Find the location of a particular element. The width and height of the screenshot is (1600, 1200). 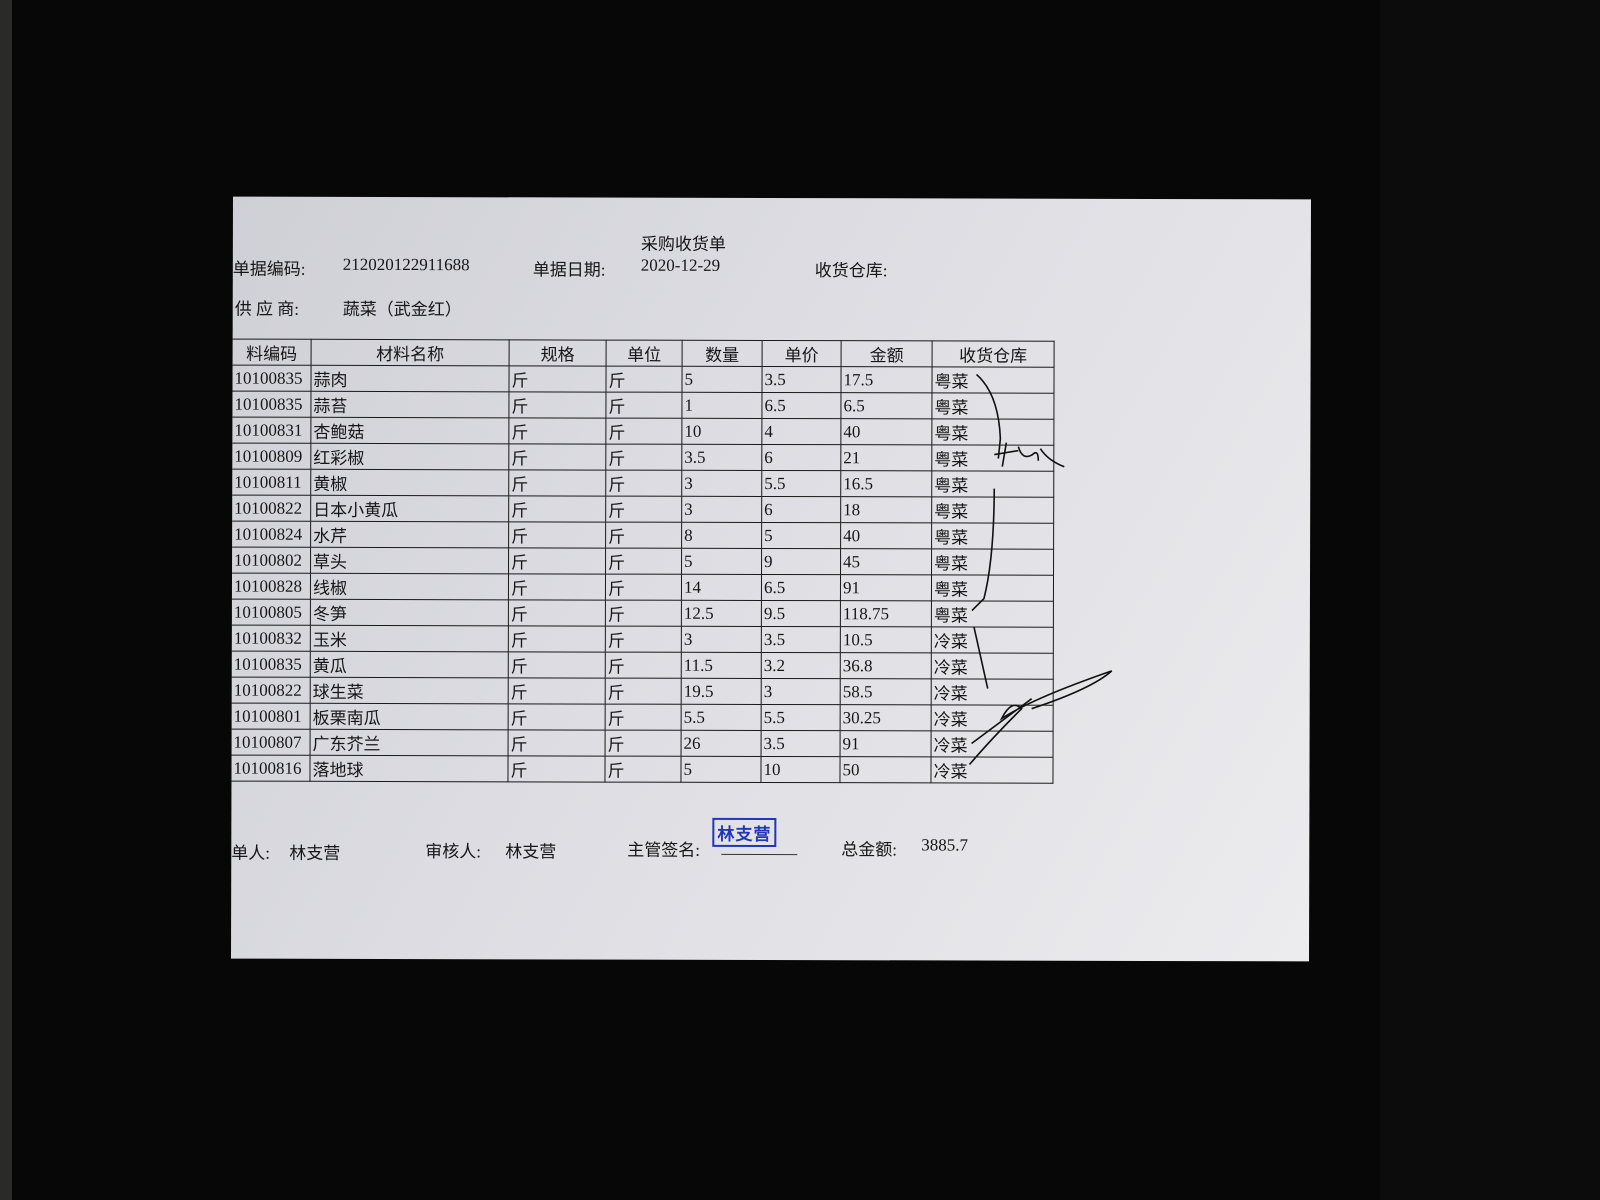

bracket-stroke-top is located at coordinates (989, 416).